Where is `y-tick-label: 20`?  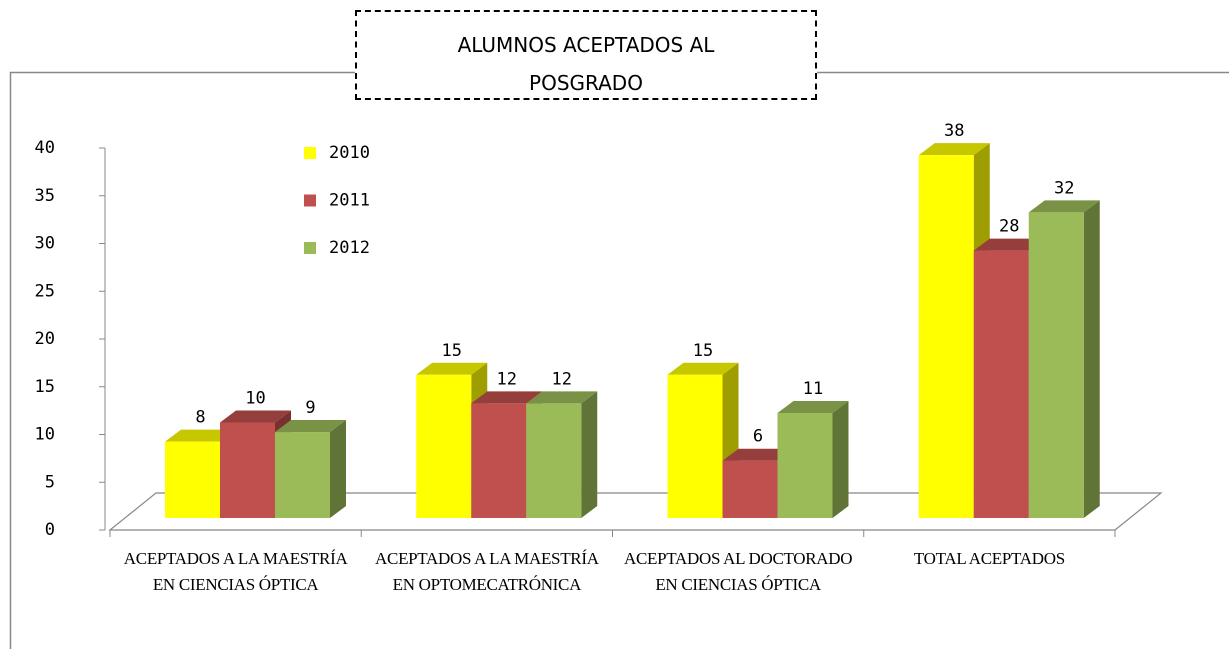
y-tick-label: 20 is located at coordinates (45, 339).